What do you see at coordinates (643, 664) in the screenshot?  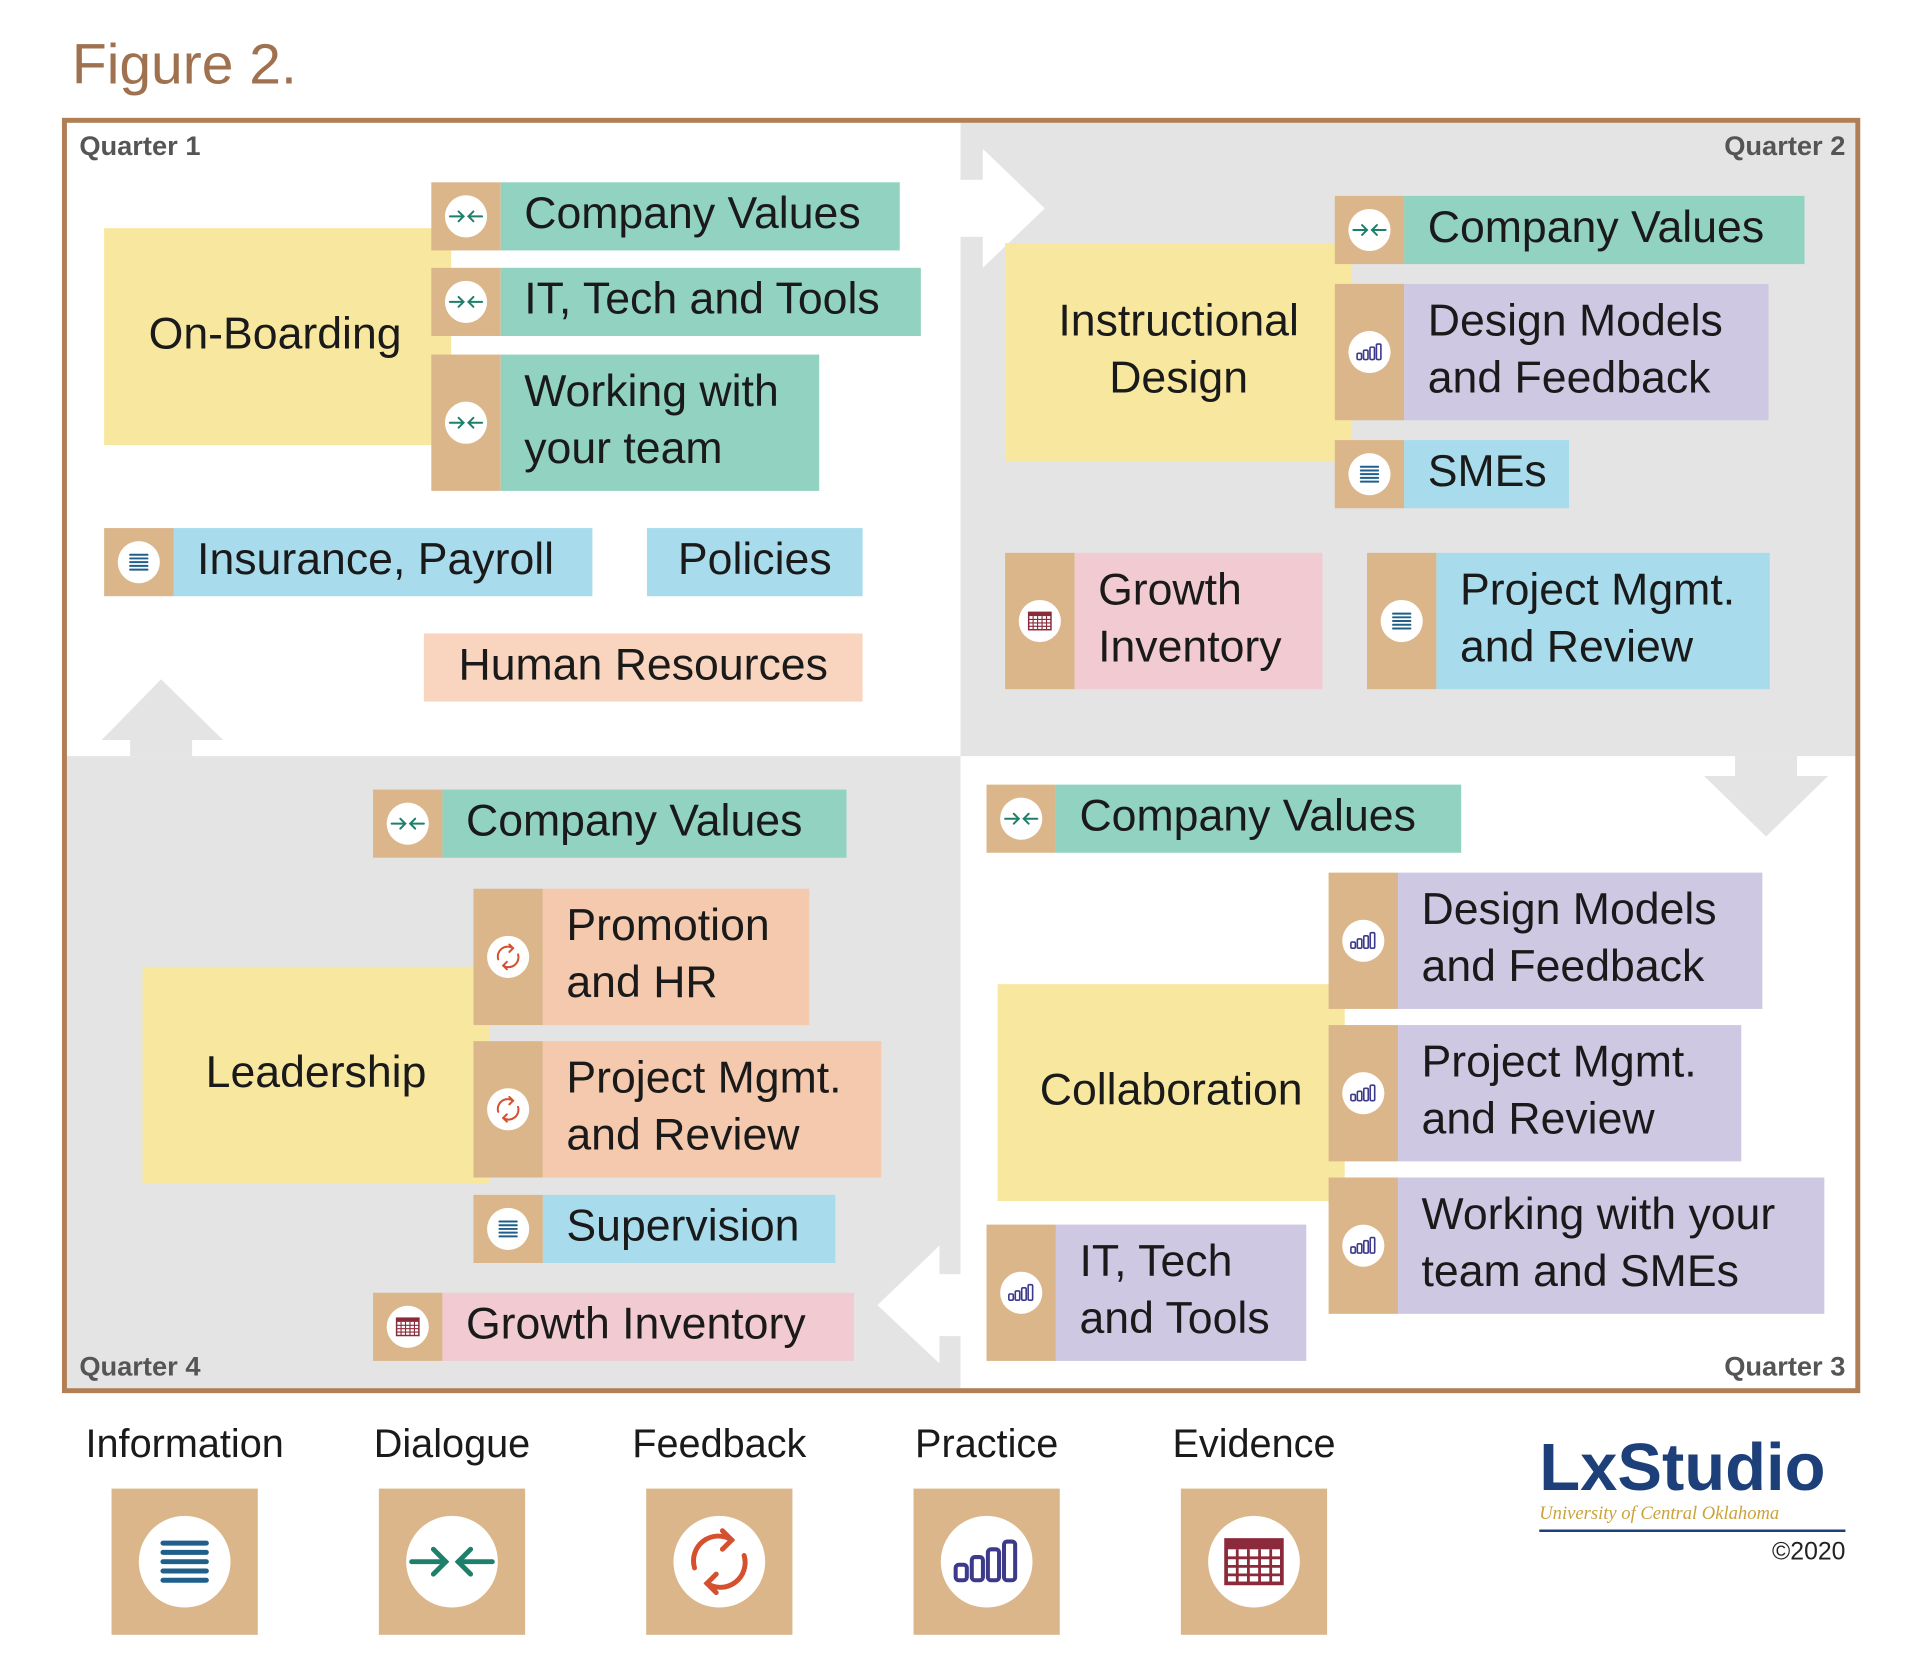 I see `item-label: Human Resources` at bounding box center [643, 664].